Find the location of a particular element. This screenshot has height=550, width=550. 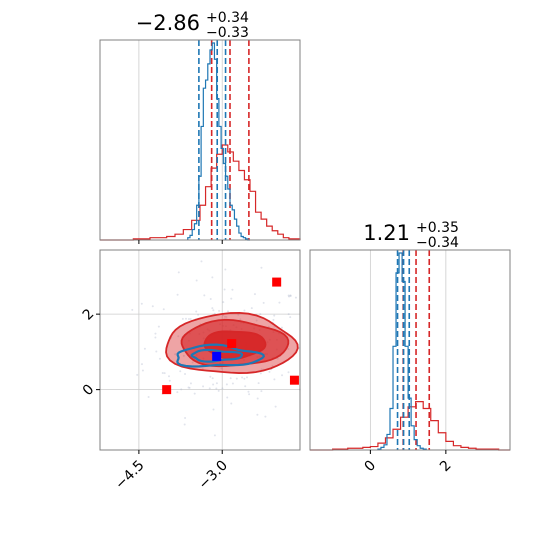

title-minus-param-2: −0.34 is located at coordinates (437, 243).